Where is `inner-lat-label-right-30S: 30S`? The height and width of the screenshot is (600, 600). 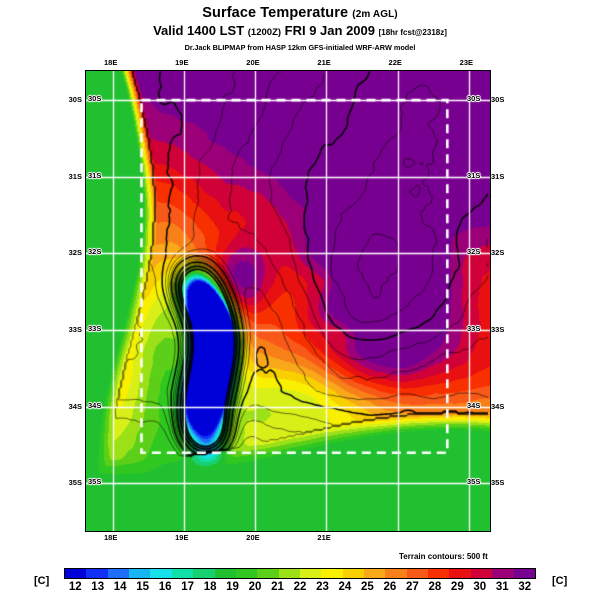 inner-lat-label-right-30S: 30S is located at coordinates (474, 99).